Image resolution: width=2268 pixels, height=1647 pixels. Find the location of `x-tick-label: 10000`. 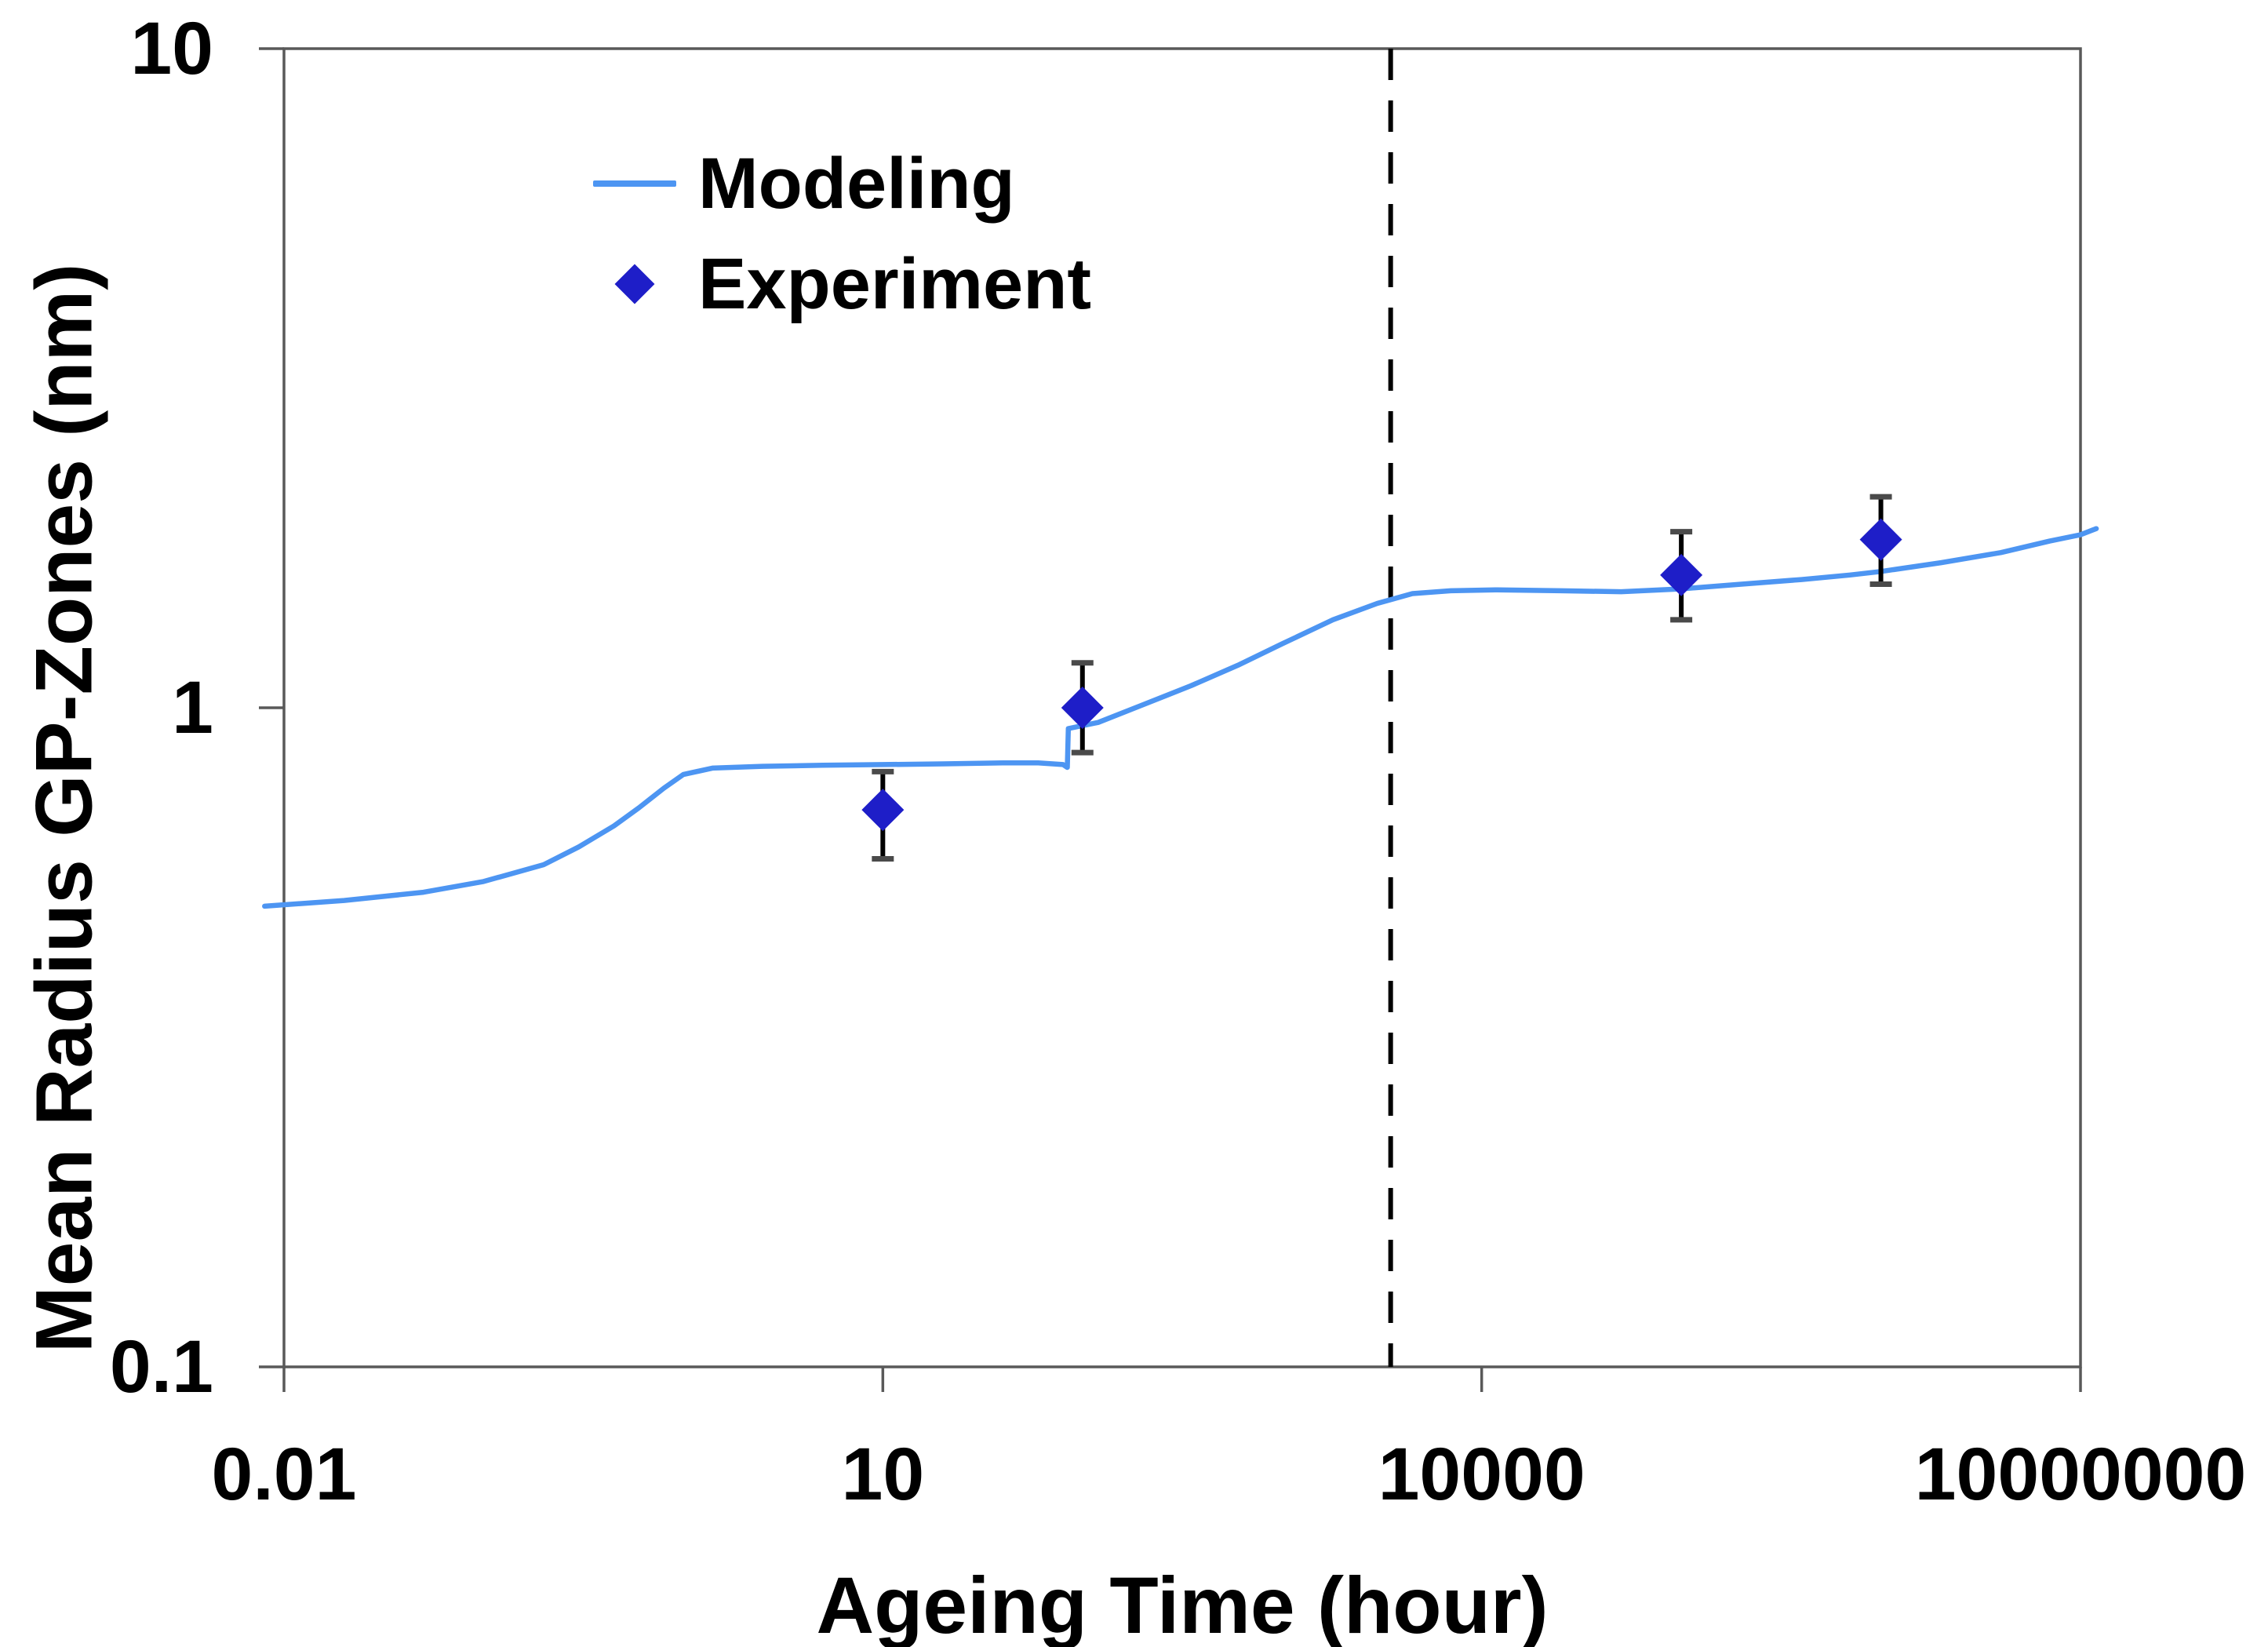

x-tick-label: 10000 is located at coordinates (1481, 1474).